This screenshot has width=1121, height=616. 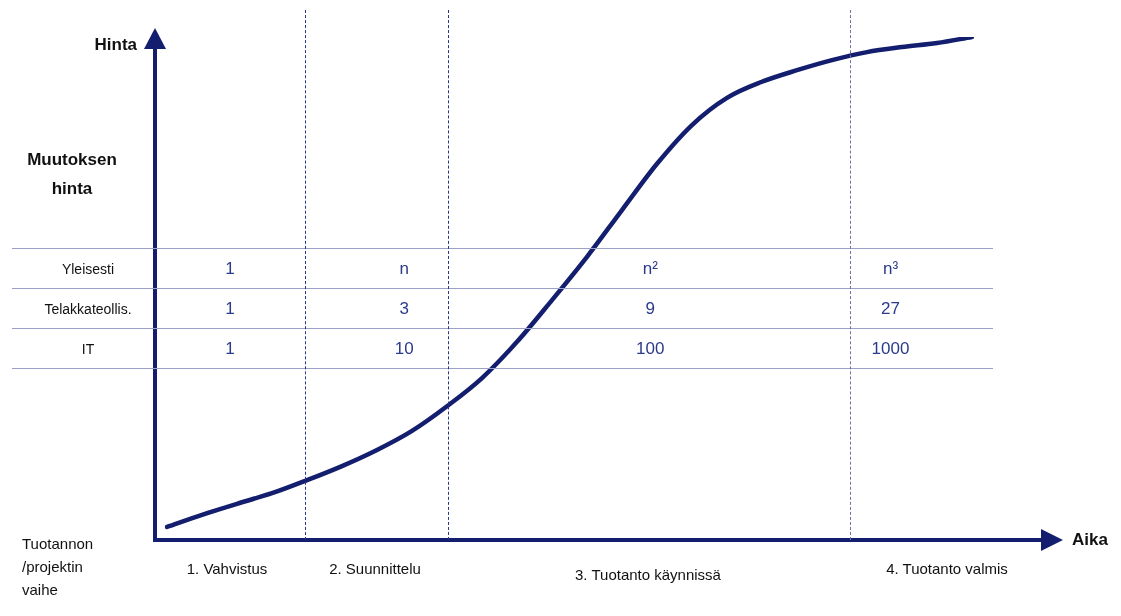 What do you see at coordinates (88, 268) in the screenshot?
I see `text: Yleisesti` at bounding box center [88, 268].